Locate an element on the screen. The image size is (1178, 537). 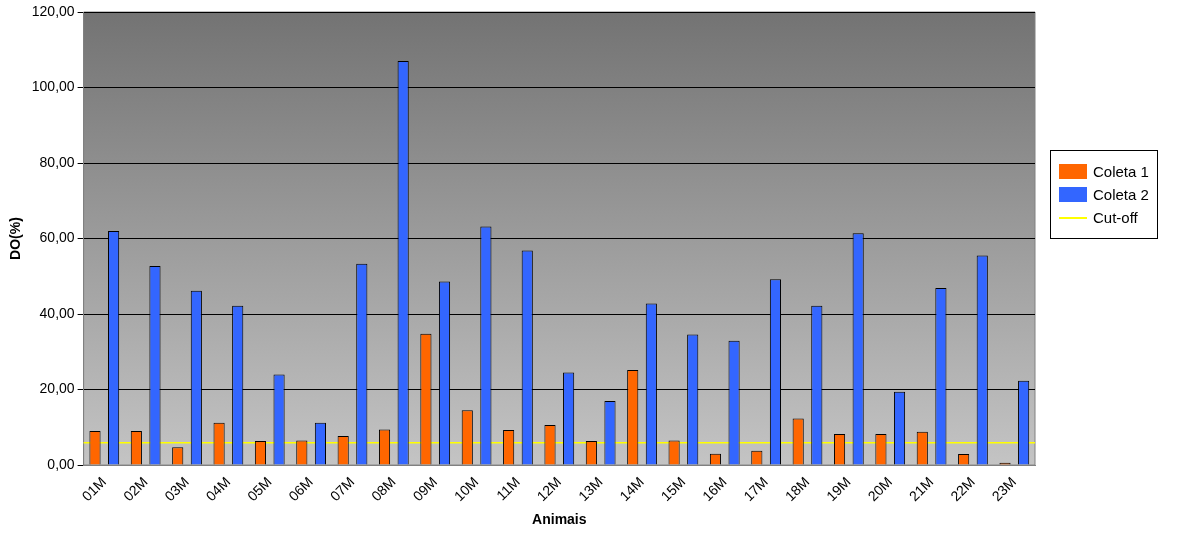
legend-label: Coleta 2 is located at coordinates (1121, 194).